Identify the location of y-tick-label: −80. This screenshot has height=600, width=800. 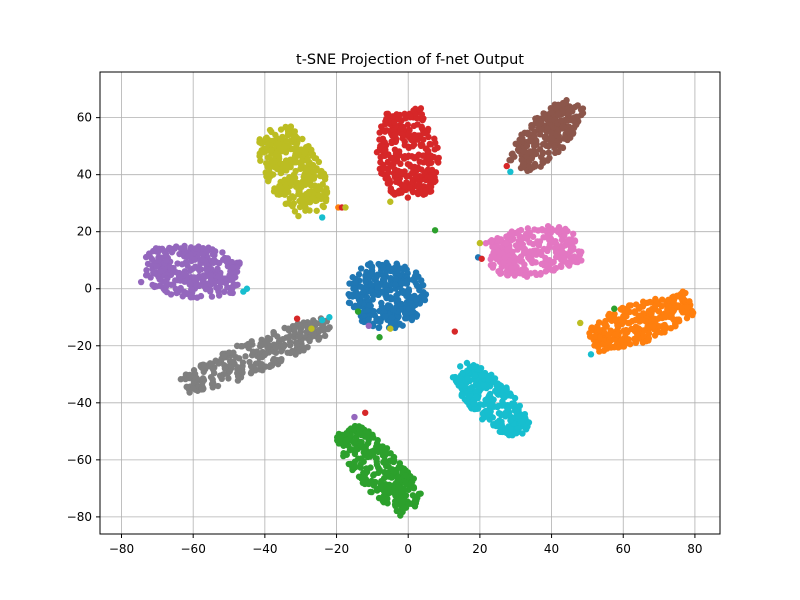
(79, 517).